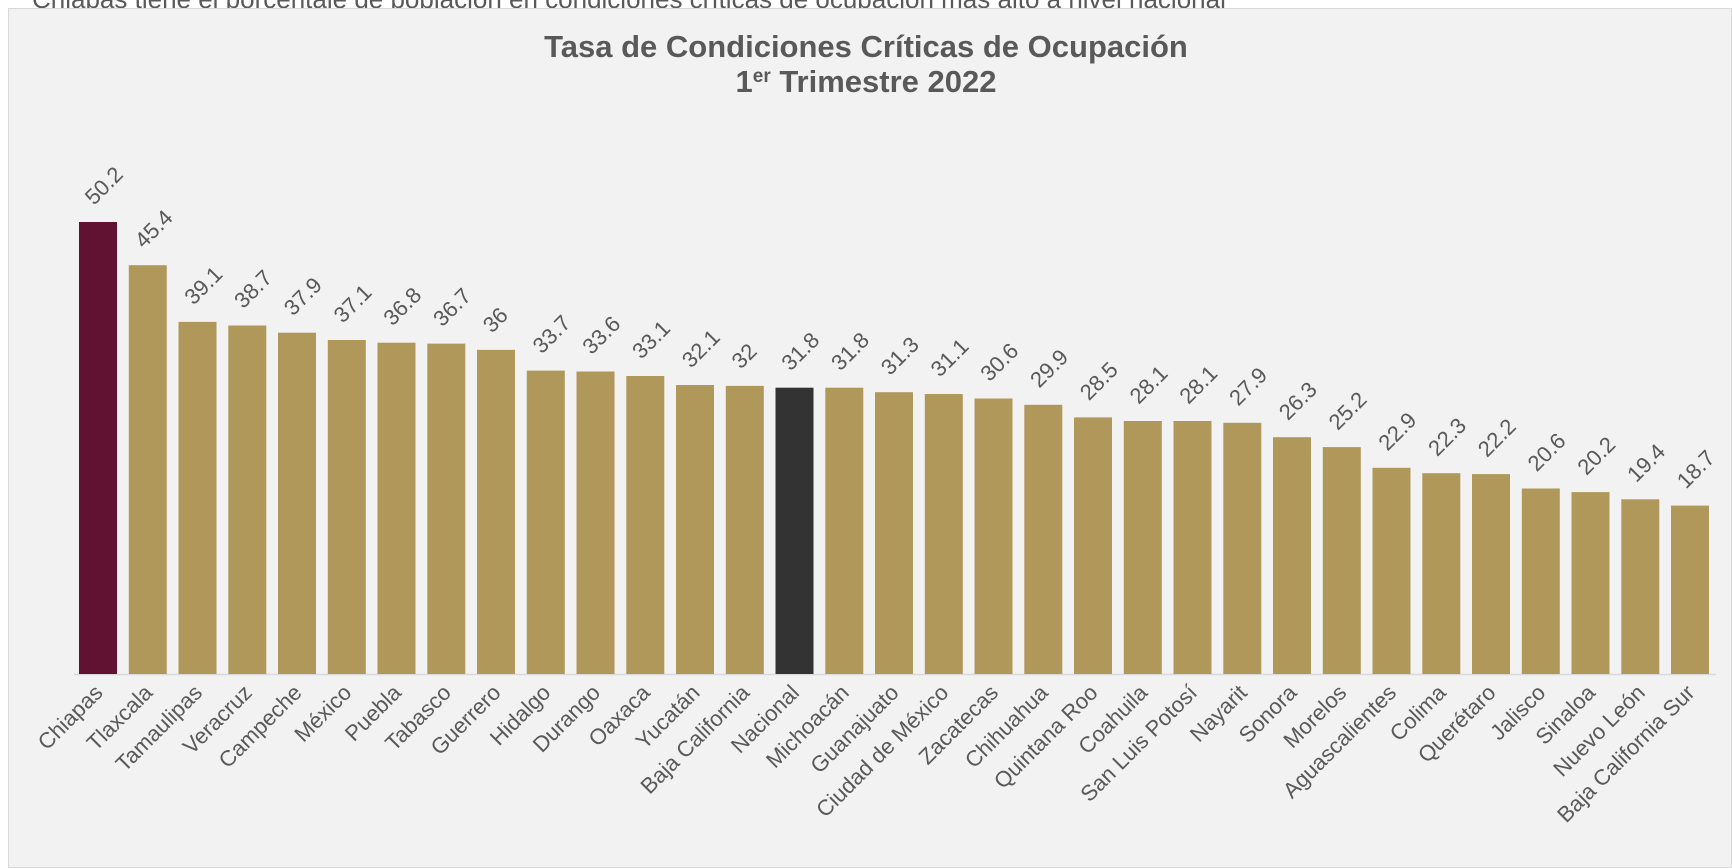  Describe the element at coordinates (1497, 438) in the screenshot. I see `value-label-28: 22.2` at that location.